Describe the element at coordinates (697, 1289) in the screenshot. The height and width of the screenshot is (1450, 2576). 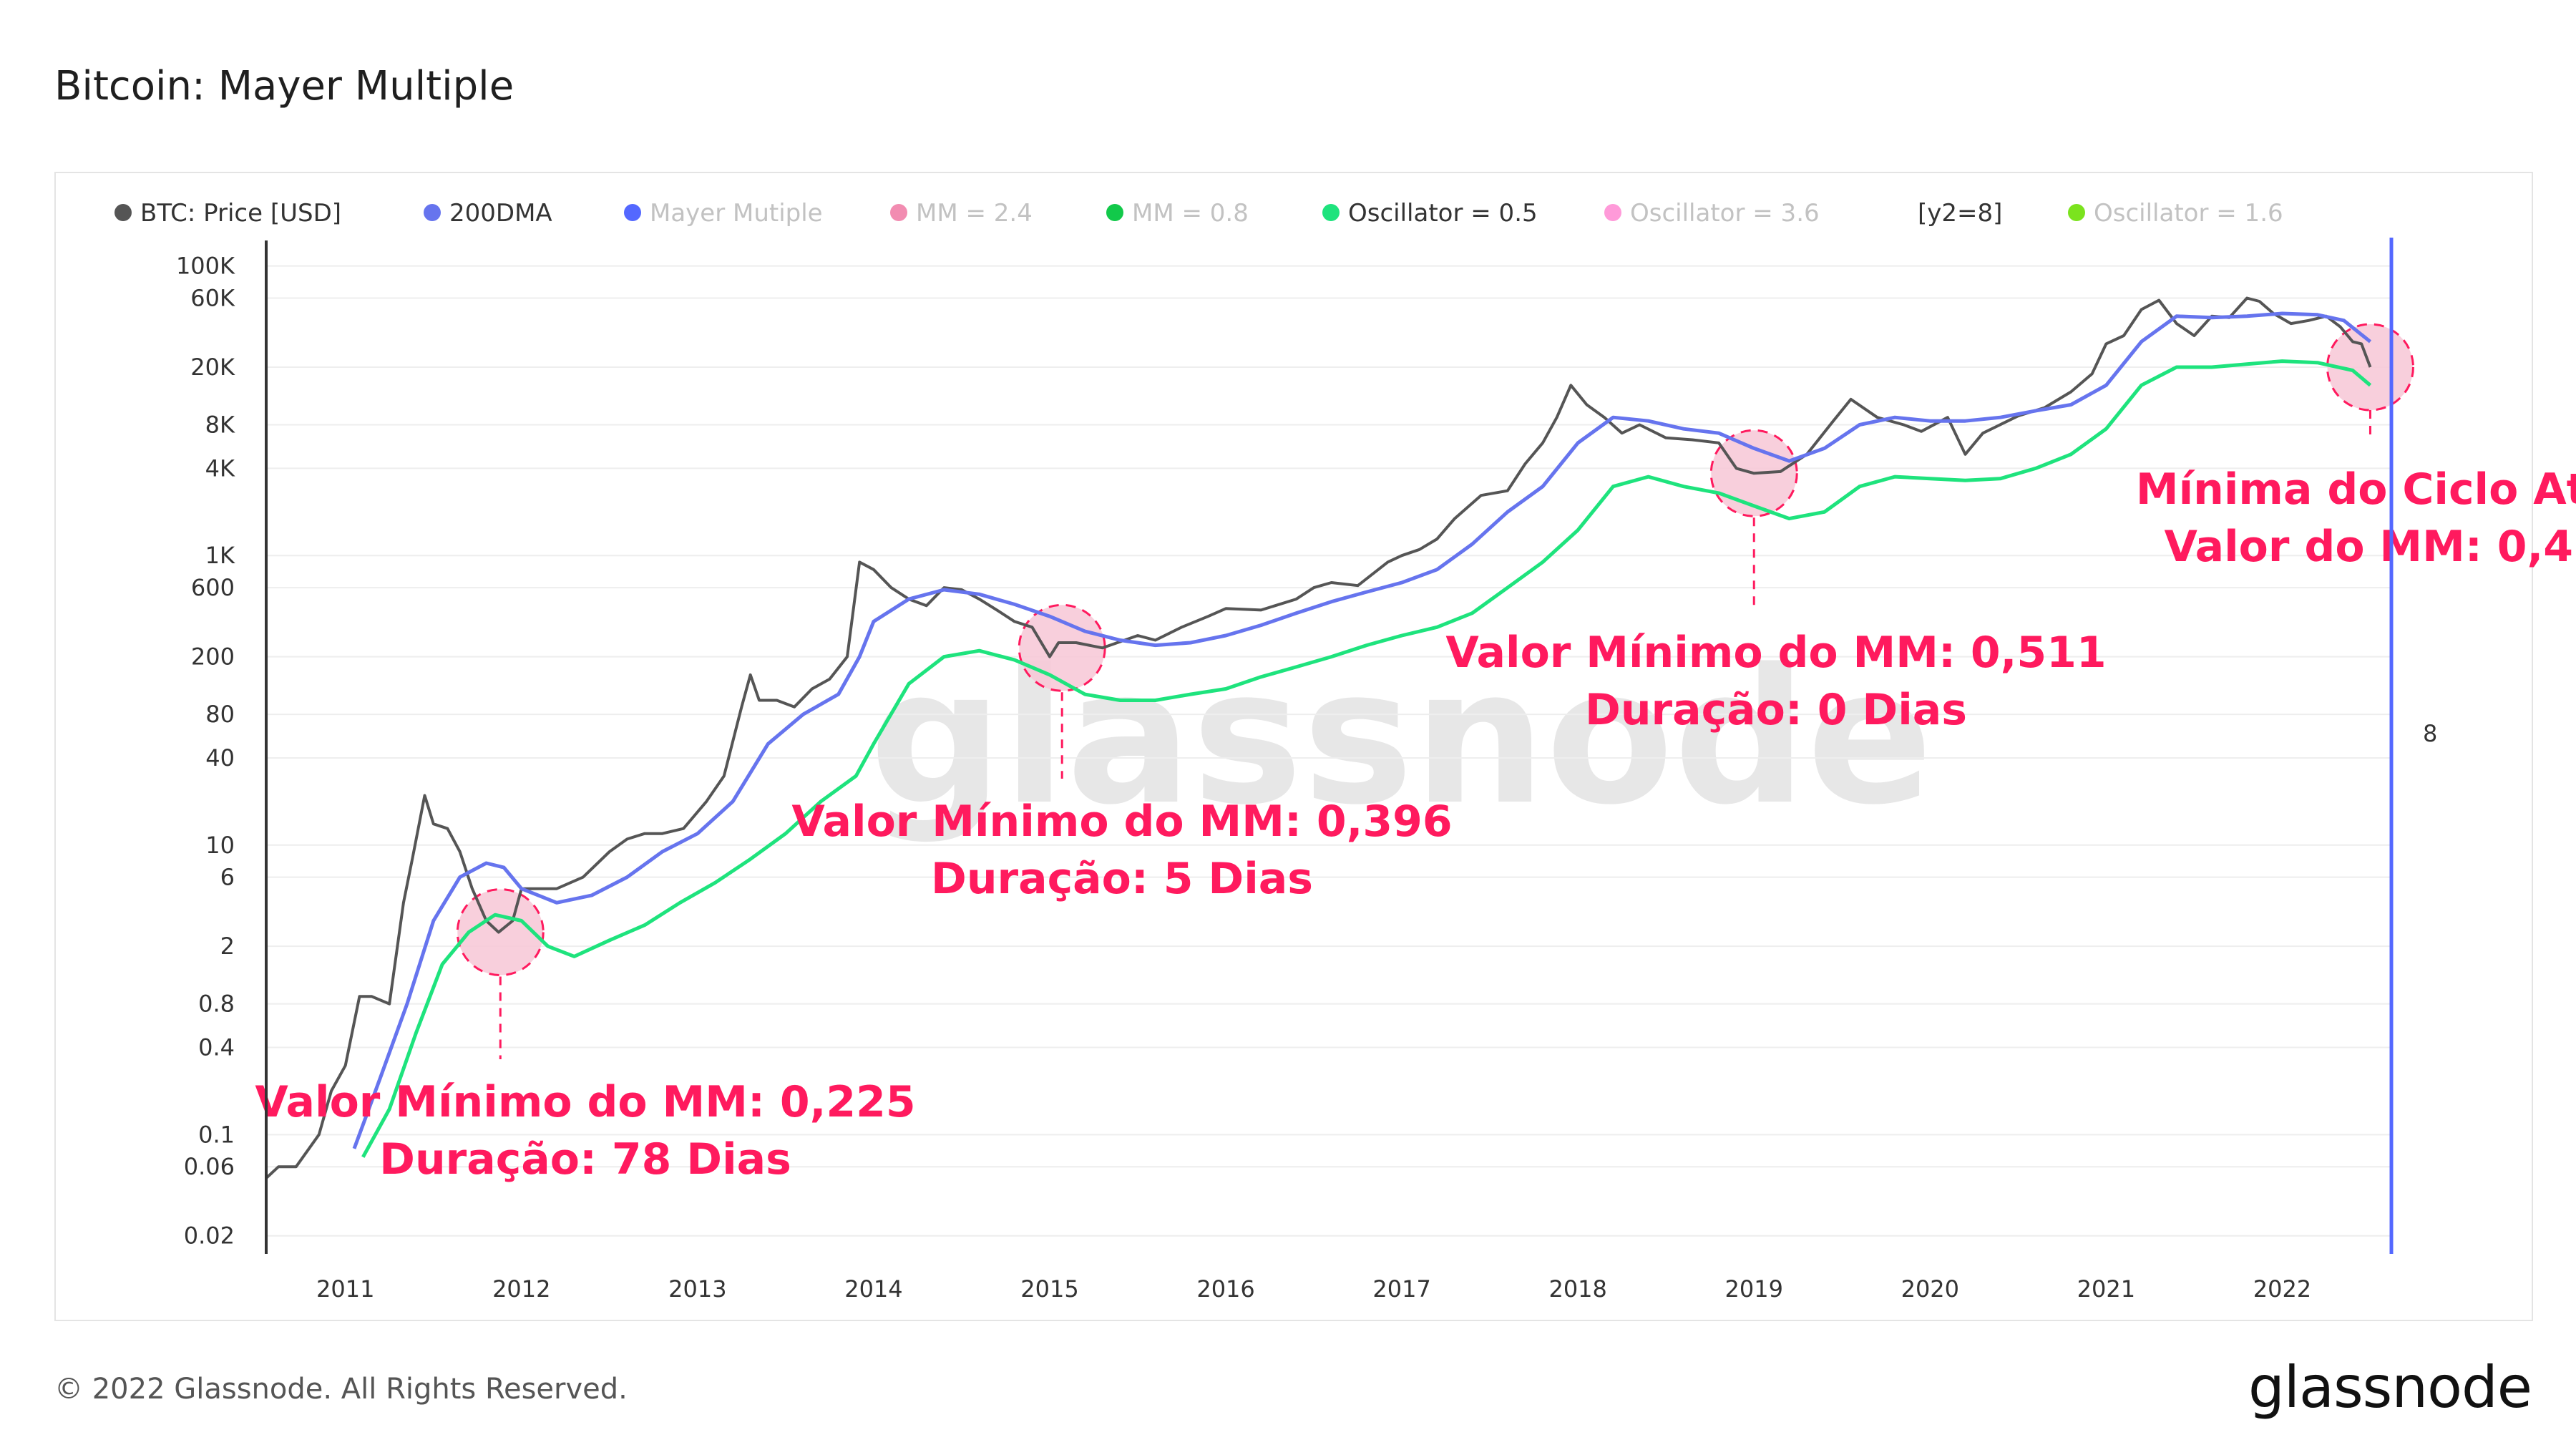
I see `x-tick-label: 2013` at that location.